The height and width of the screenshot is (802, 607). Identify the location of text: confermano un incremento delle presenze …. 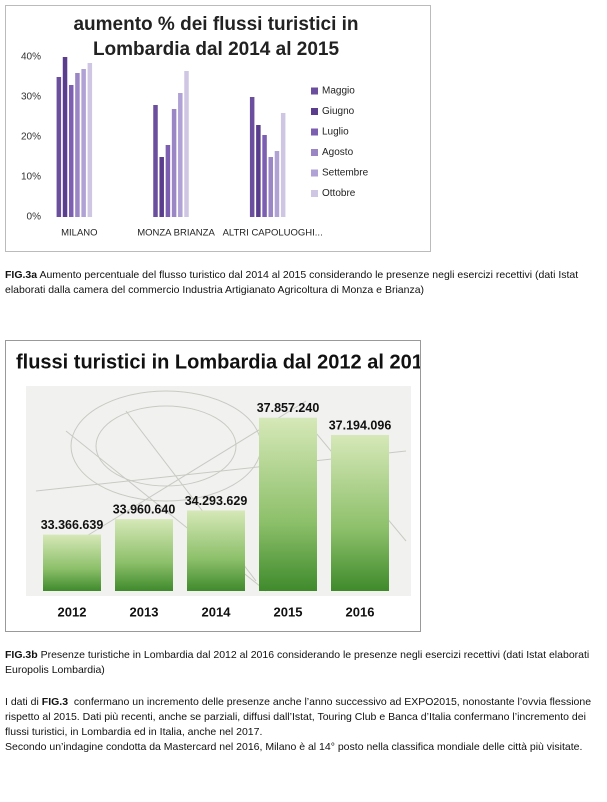
(298, 717).